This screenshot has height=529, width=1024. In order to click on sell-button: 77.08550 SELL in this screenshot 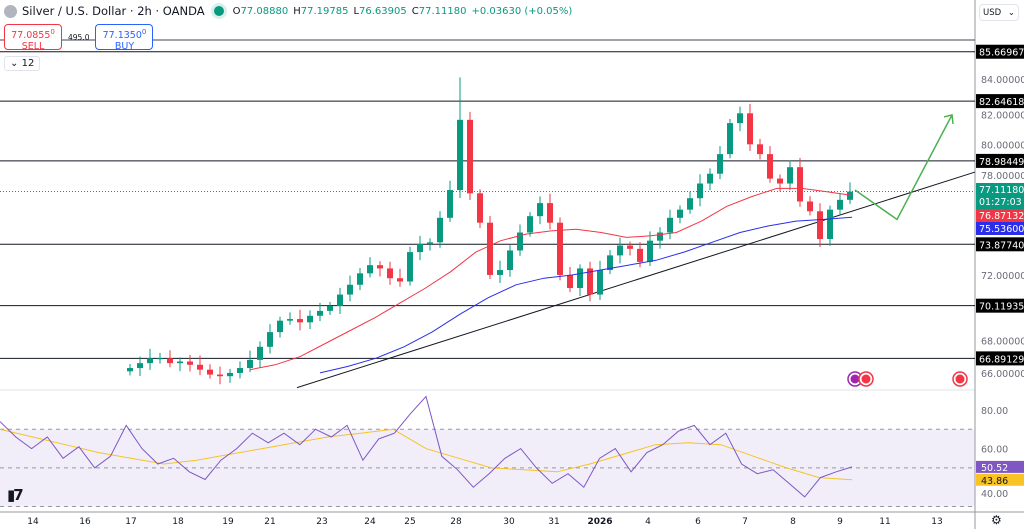, I will do `click(33, 38)`.